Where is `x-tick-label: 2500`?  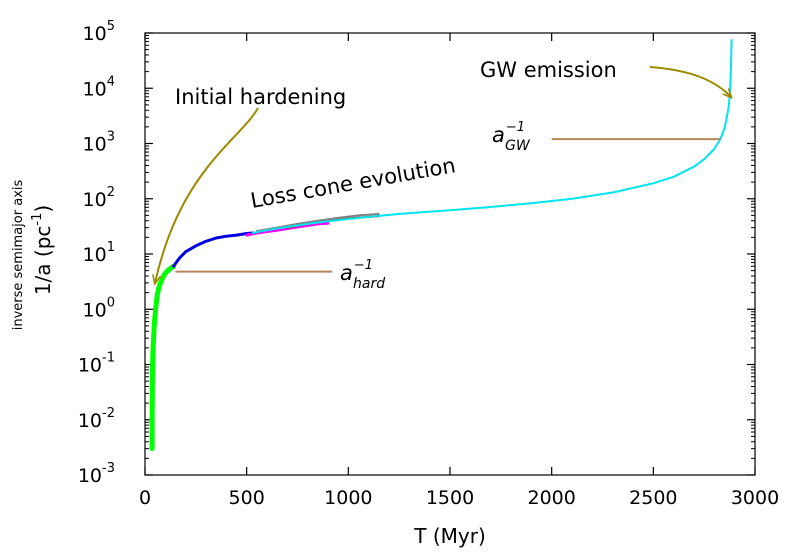 x-tick-label: 2500 is located at coordinates (653, 498).